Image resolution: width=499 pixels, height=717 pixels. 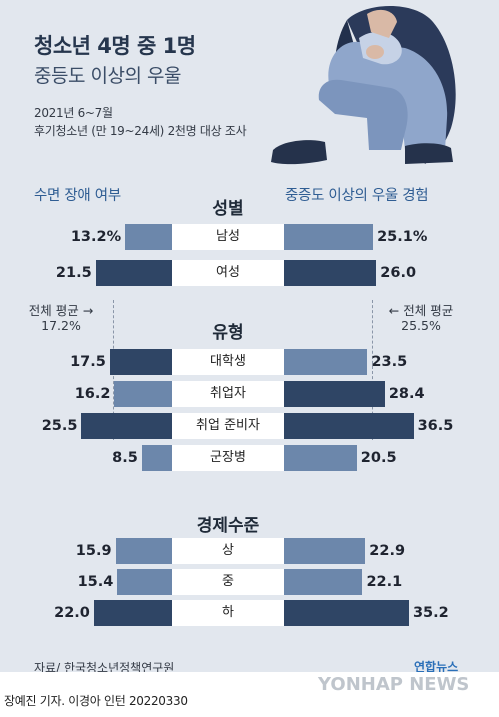 What do you see at coordinates (387, 551) in the screenshot?
I see `right-value-label: 22.9` at bounding box center [387, 551].